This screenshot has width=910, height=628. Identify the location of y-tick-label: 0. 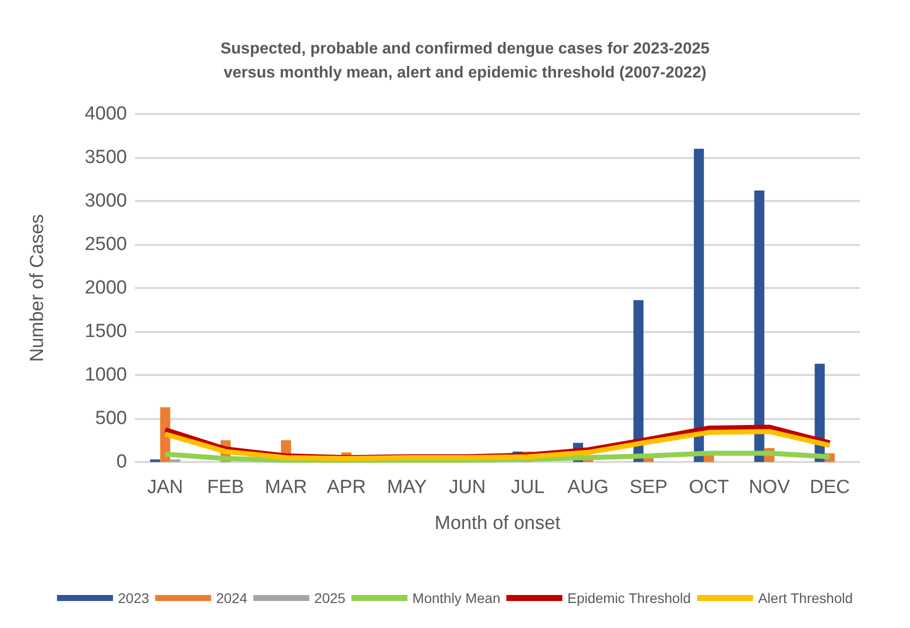
(121, 462).